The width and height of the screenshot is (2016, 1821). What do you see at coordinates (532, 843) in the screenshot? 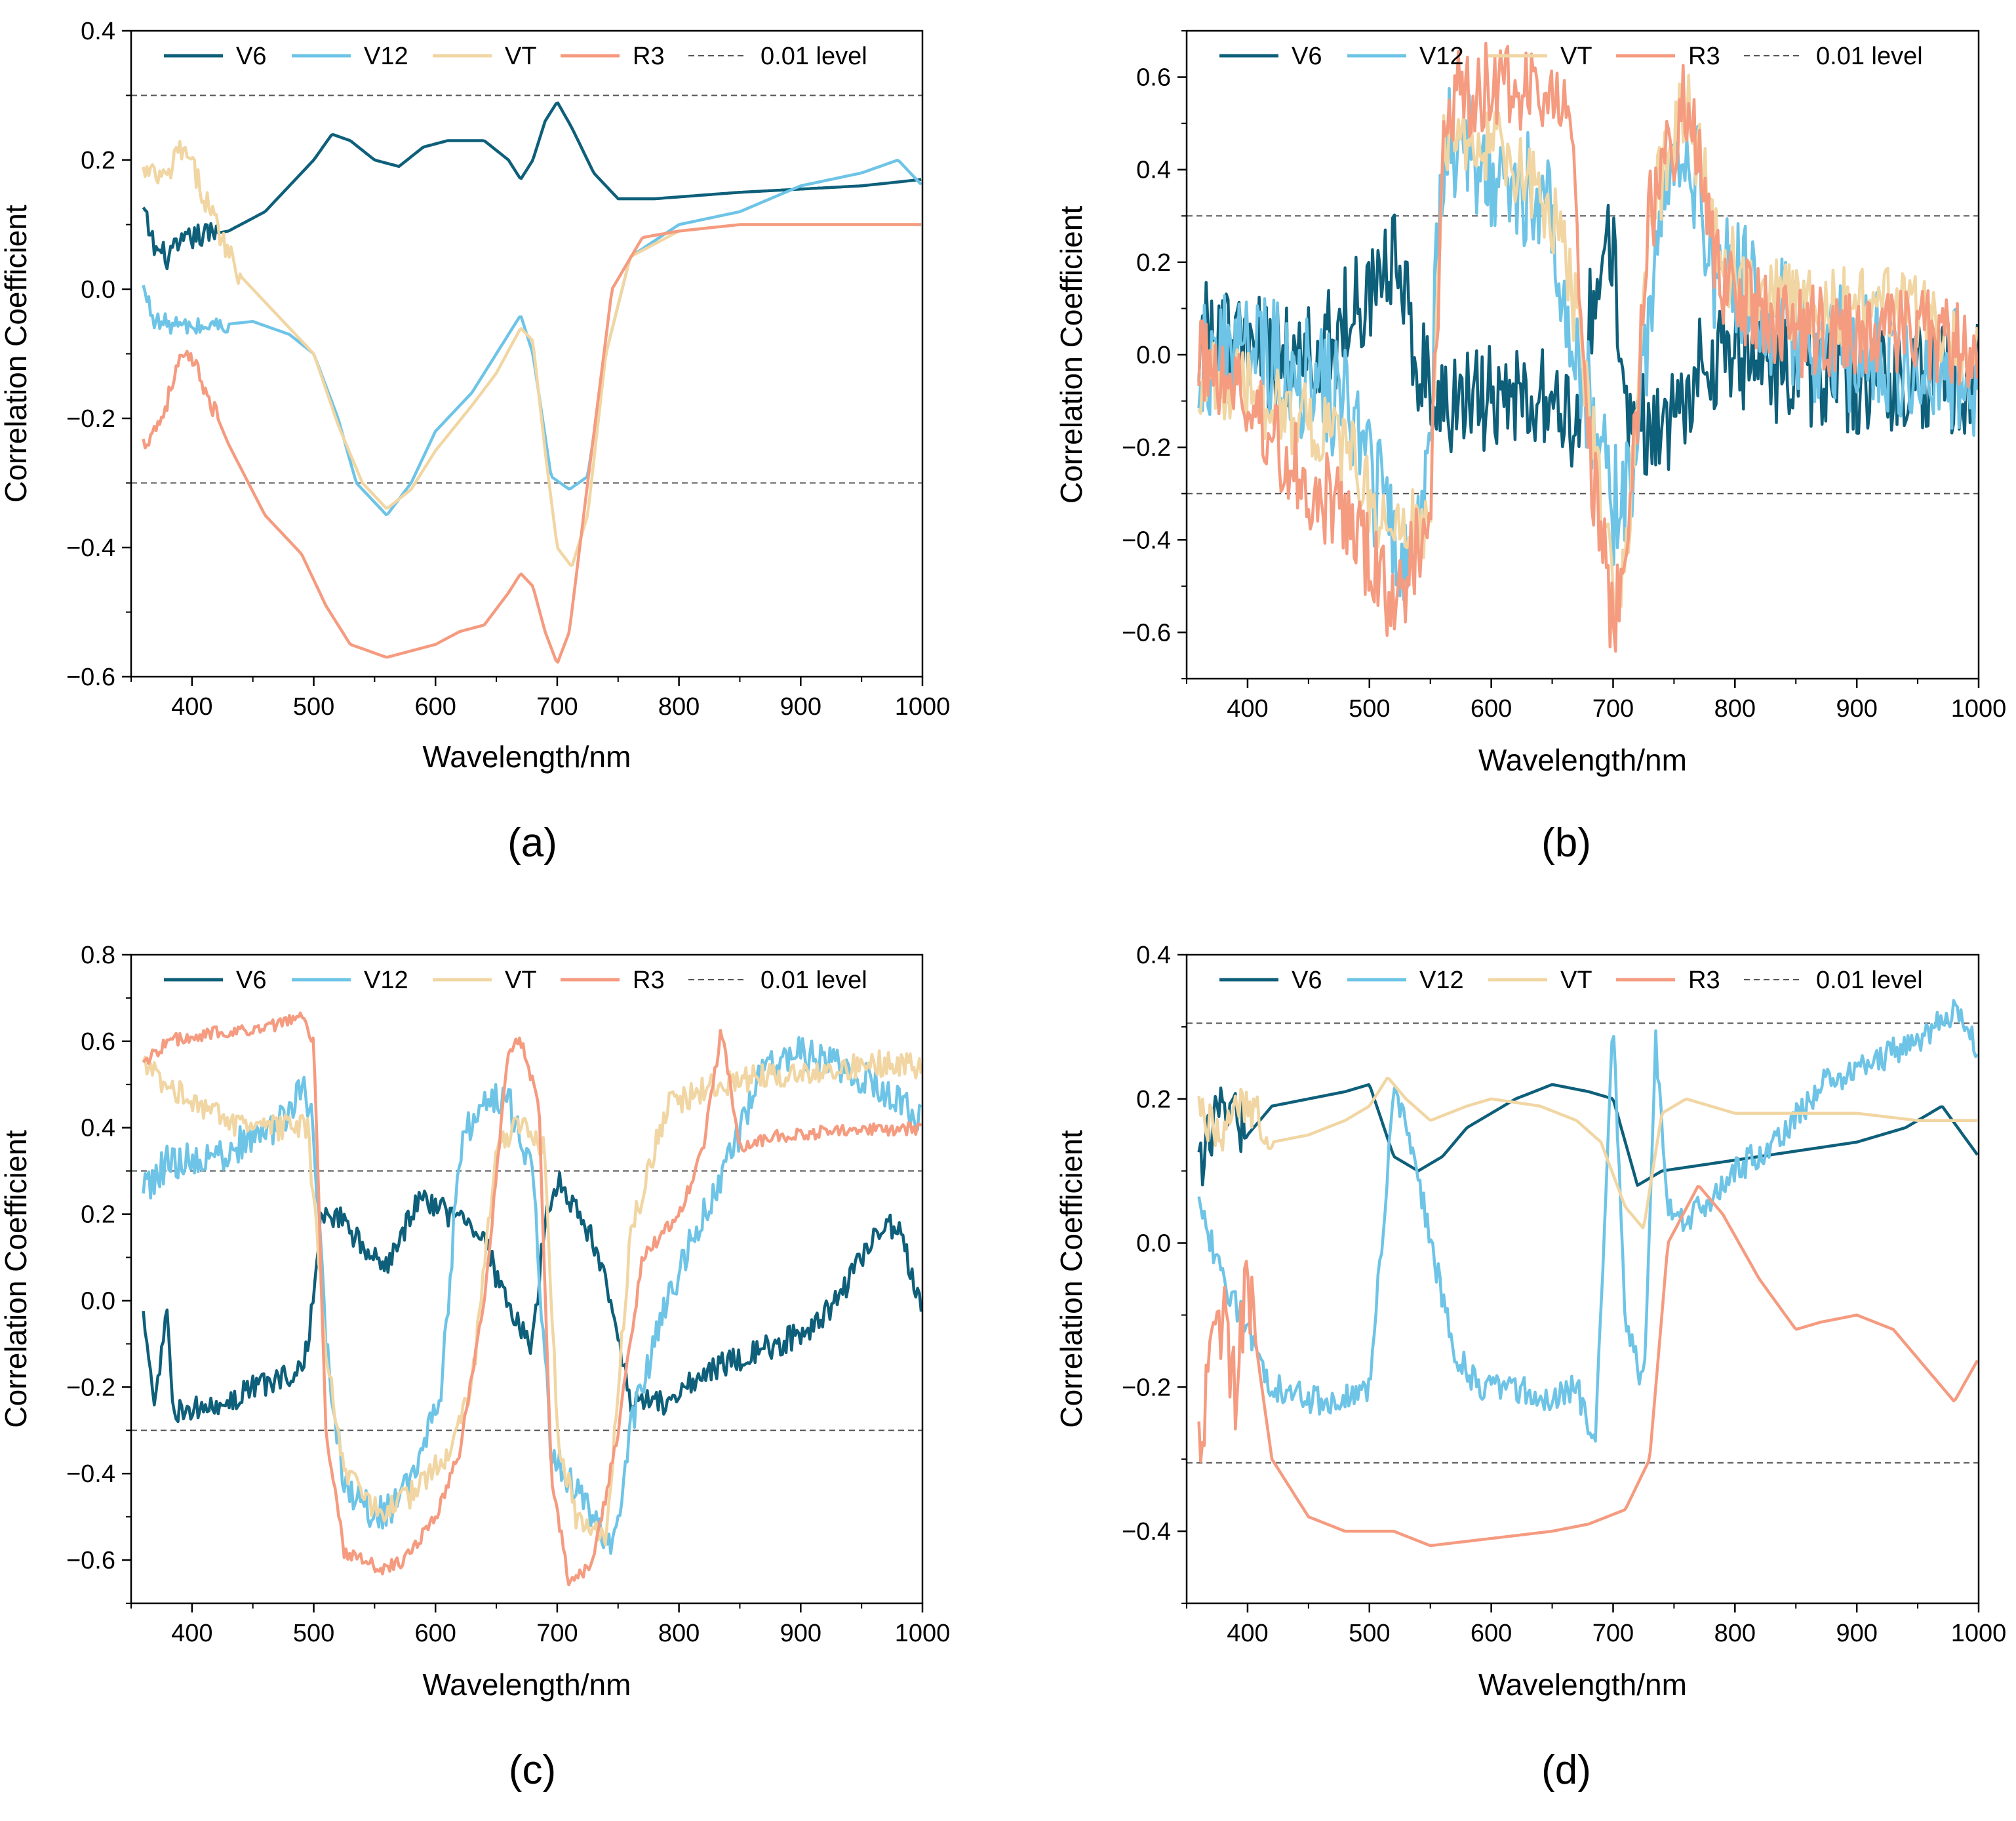
I see `panel-label: (a)` at bounding box center [532, 843].